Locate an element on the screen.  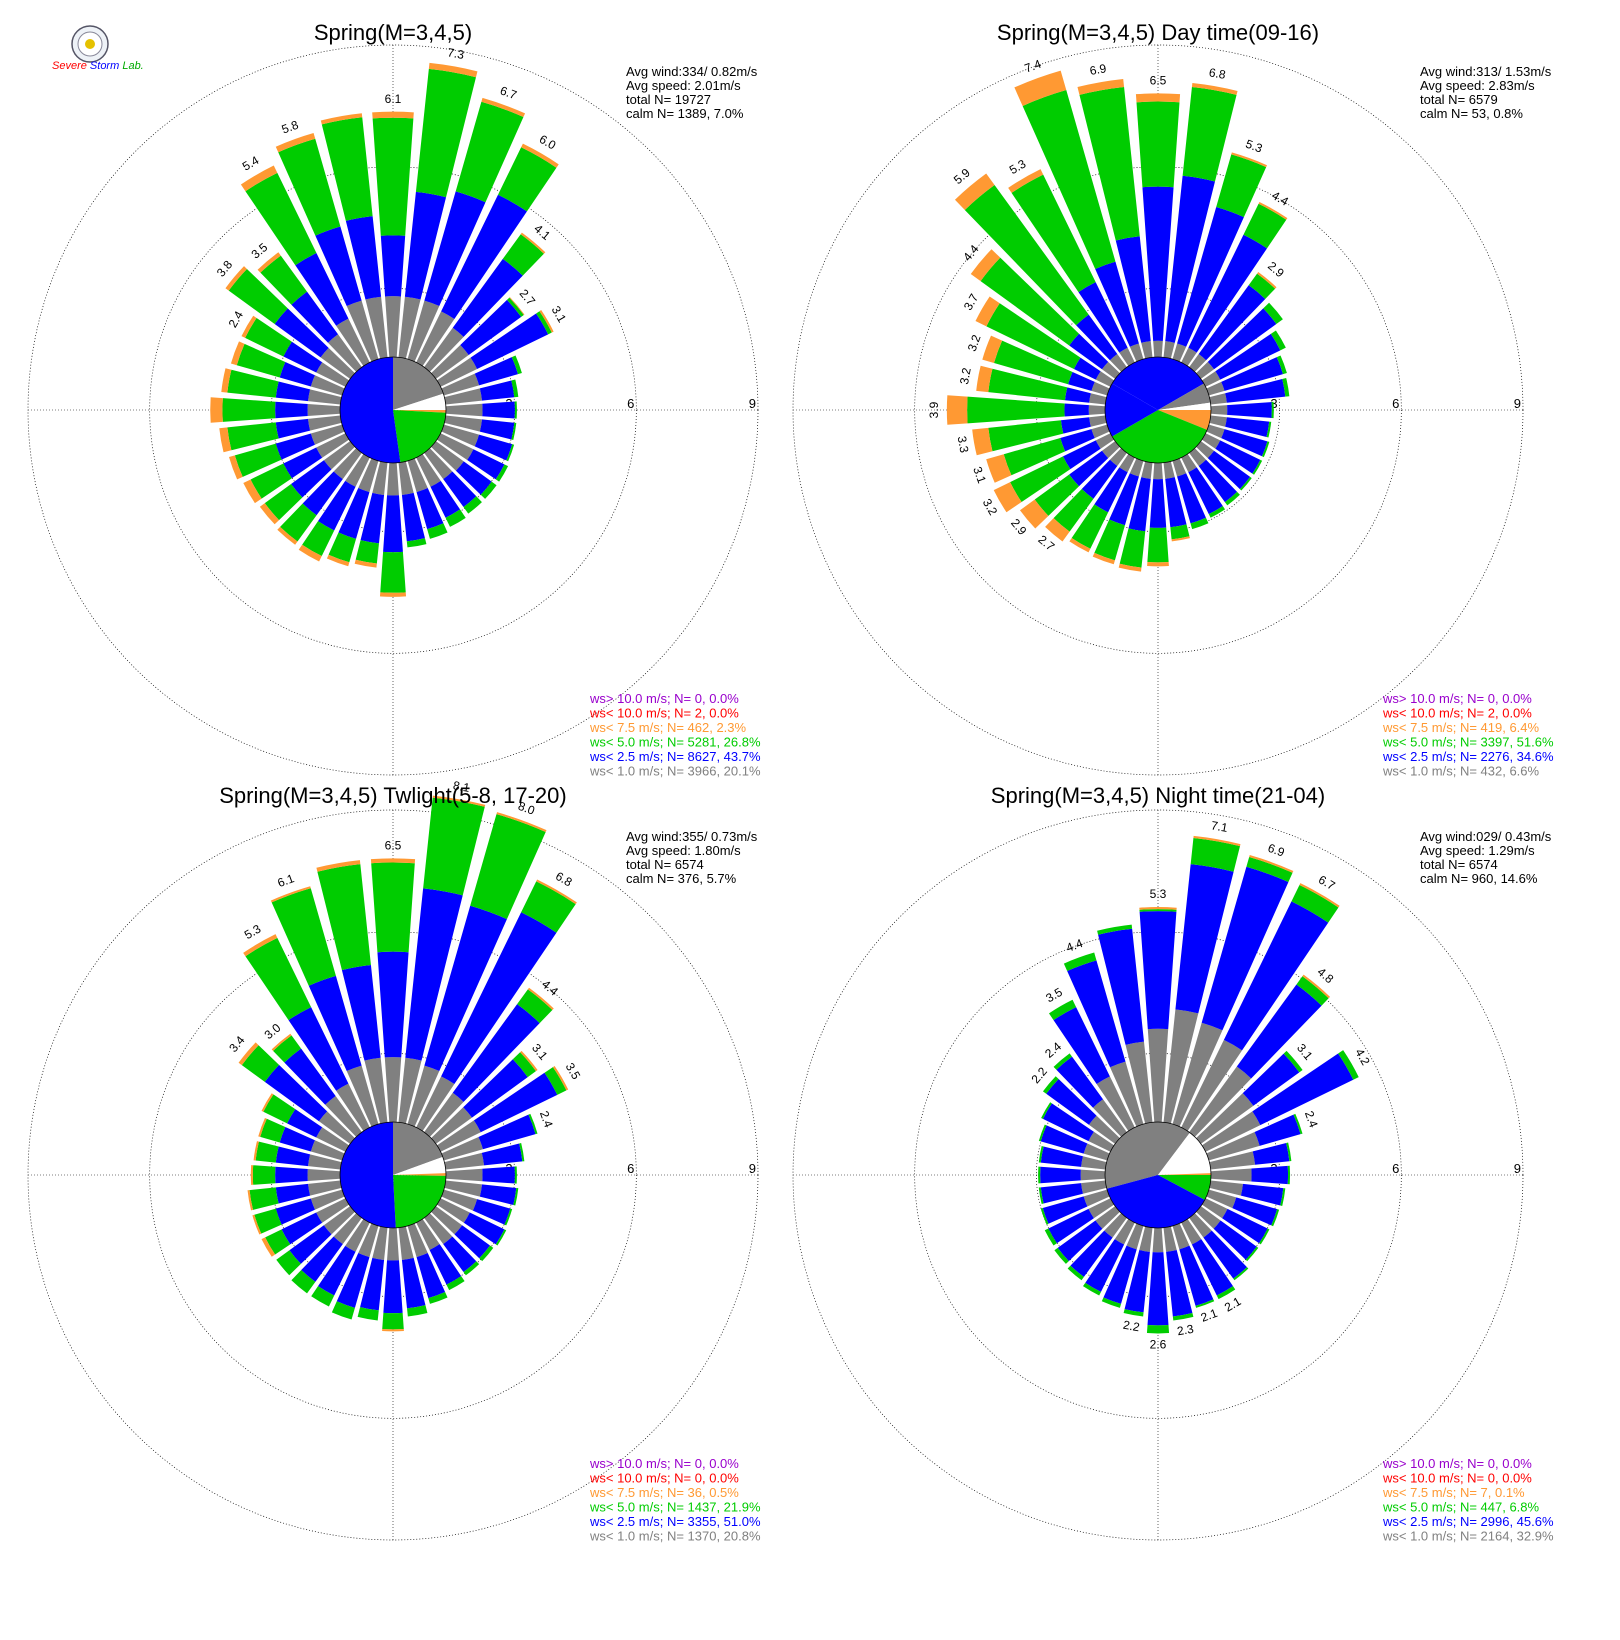
stats-line: calm N= 1389, 7.0% is located at coordinates (685, 113).